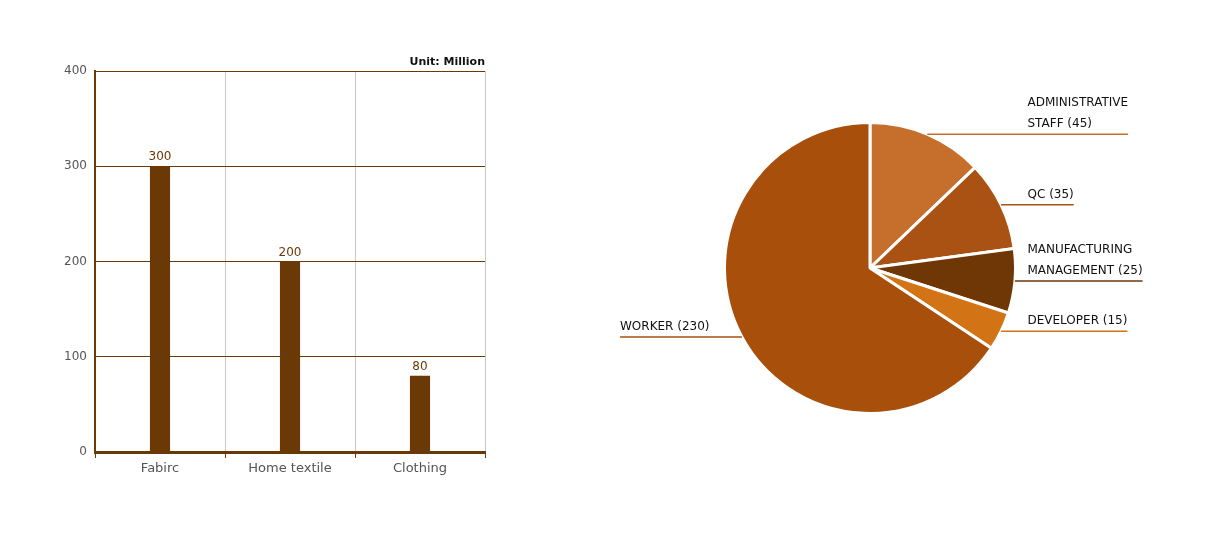 This screenshot has height=552, width=1220. What do you see at coordinates (420, 365) in the screenshot?
I see `data-label: 80` at bounding box center [420, 365].